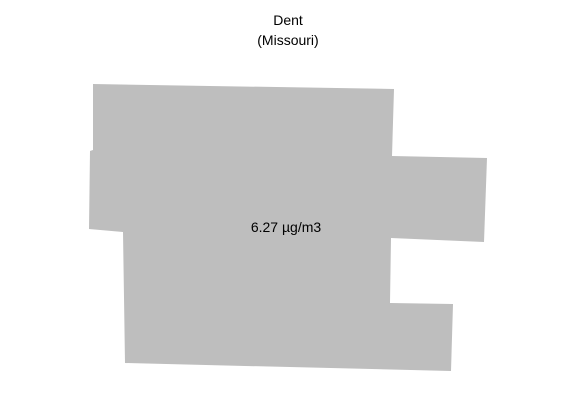 The image size is (576, 416). I want to click on county-name: Dent, so click(288, 20).